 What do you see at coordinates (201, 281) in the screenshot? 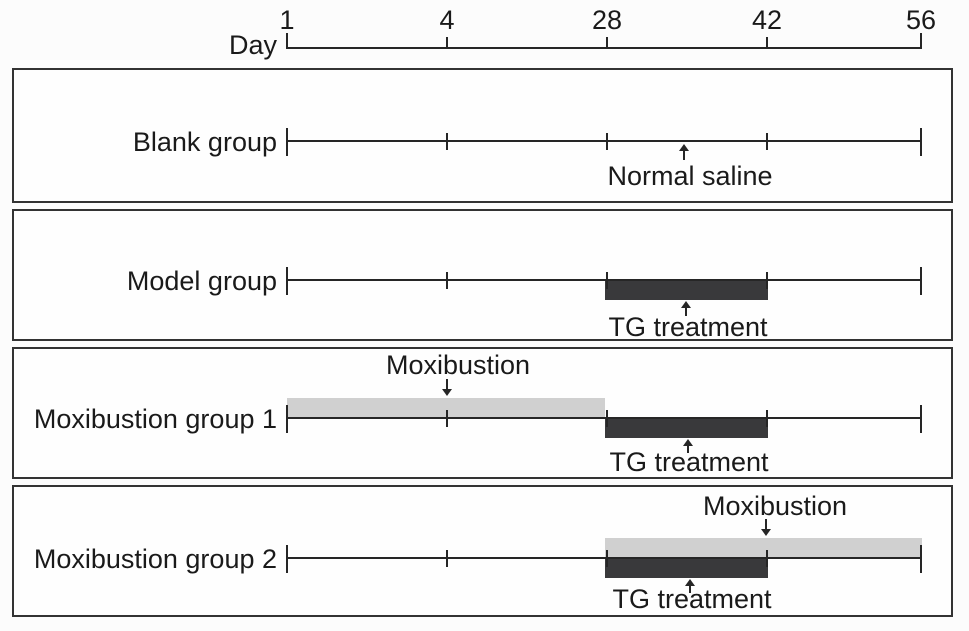
I see `group-label: Model group` at bounding box center [201, 281].